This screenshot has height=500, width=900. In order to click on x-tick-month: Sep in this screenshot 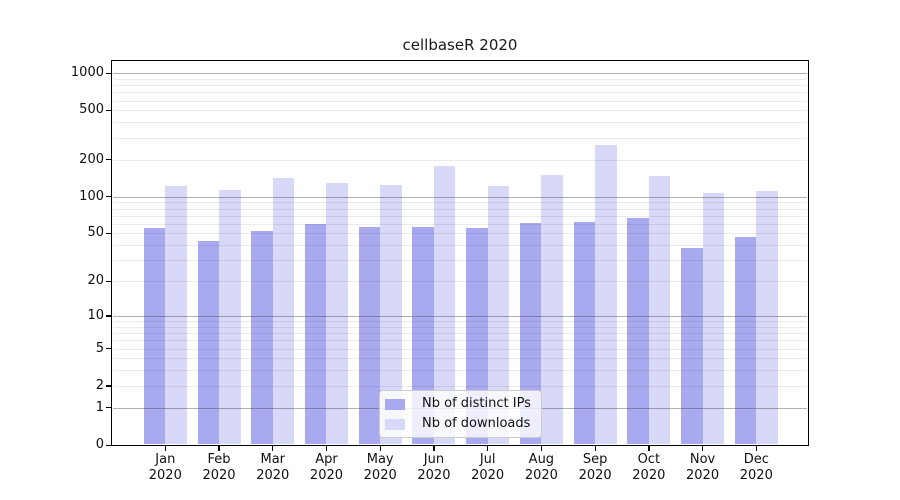, I will do `click(595, 459)`.